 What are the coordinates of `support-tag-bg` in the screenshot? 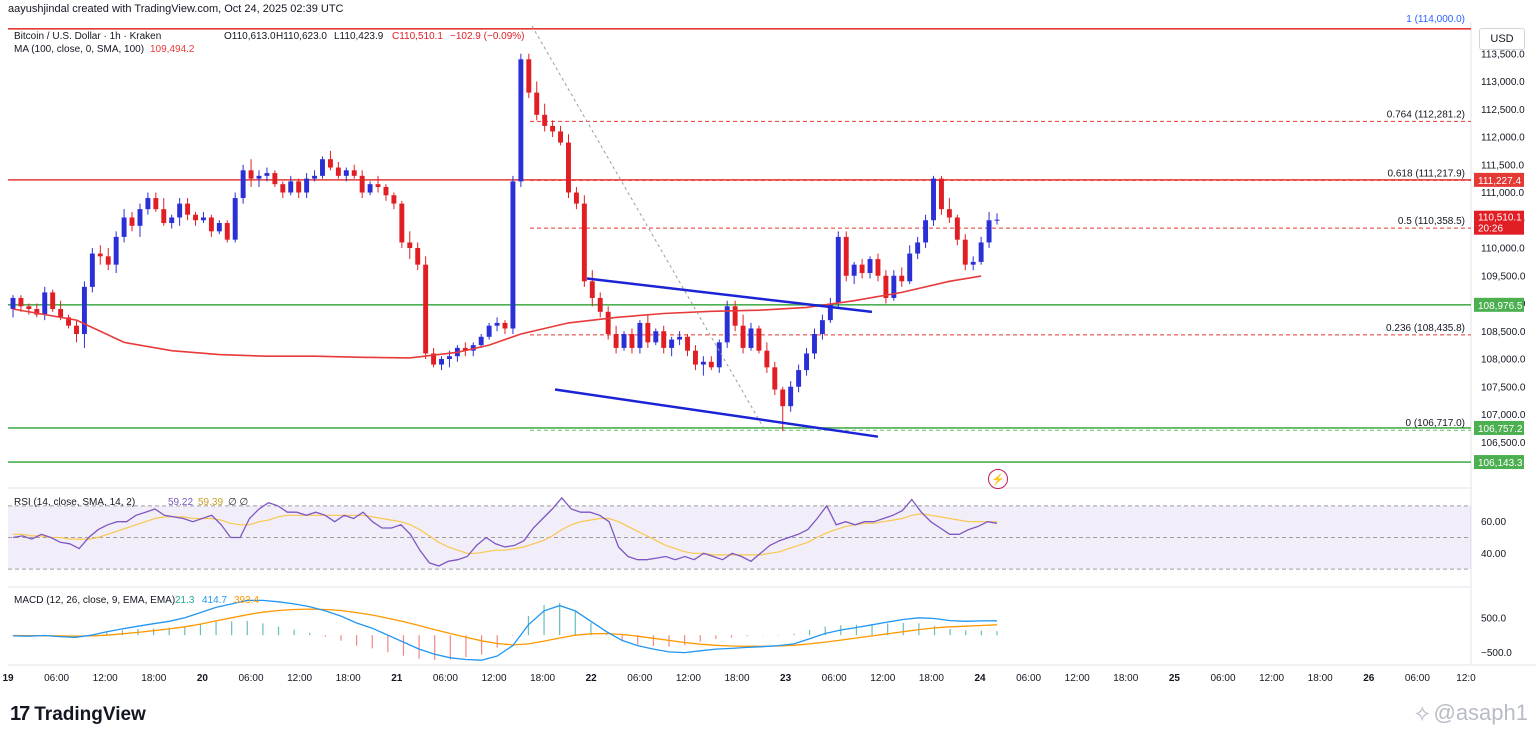 It's located at (1499, 304).